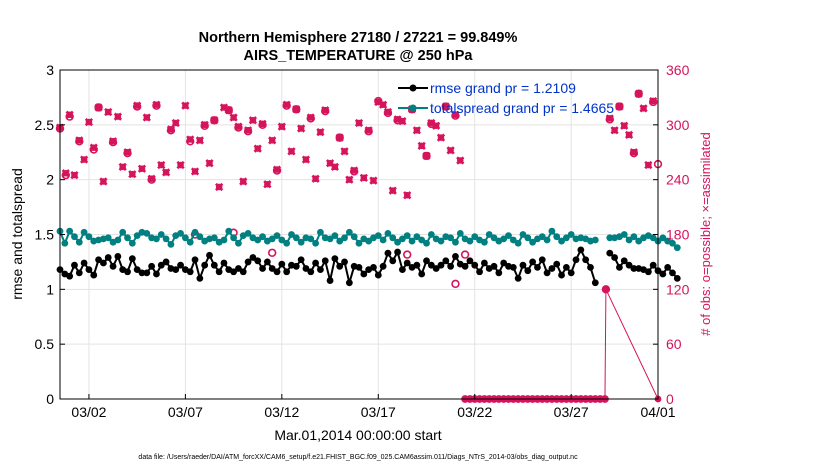  I want to click on right-tick-label: 360, so click(678, 70).